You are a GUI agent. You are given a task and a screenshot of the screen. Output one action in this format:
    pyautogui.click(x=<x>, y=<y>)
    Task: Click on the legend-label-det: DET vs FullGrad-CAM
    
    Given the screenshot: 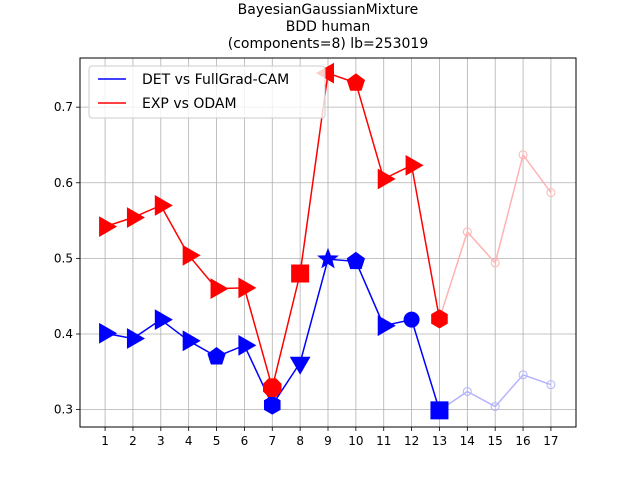 What is the action you would take?
    pyautogui.click(x=215, y=80)
    